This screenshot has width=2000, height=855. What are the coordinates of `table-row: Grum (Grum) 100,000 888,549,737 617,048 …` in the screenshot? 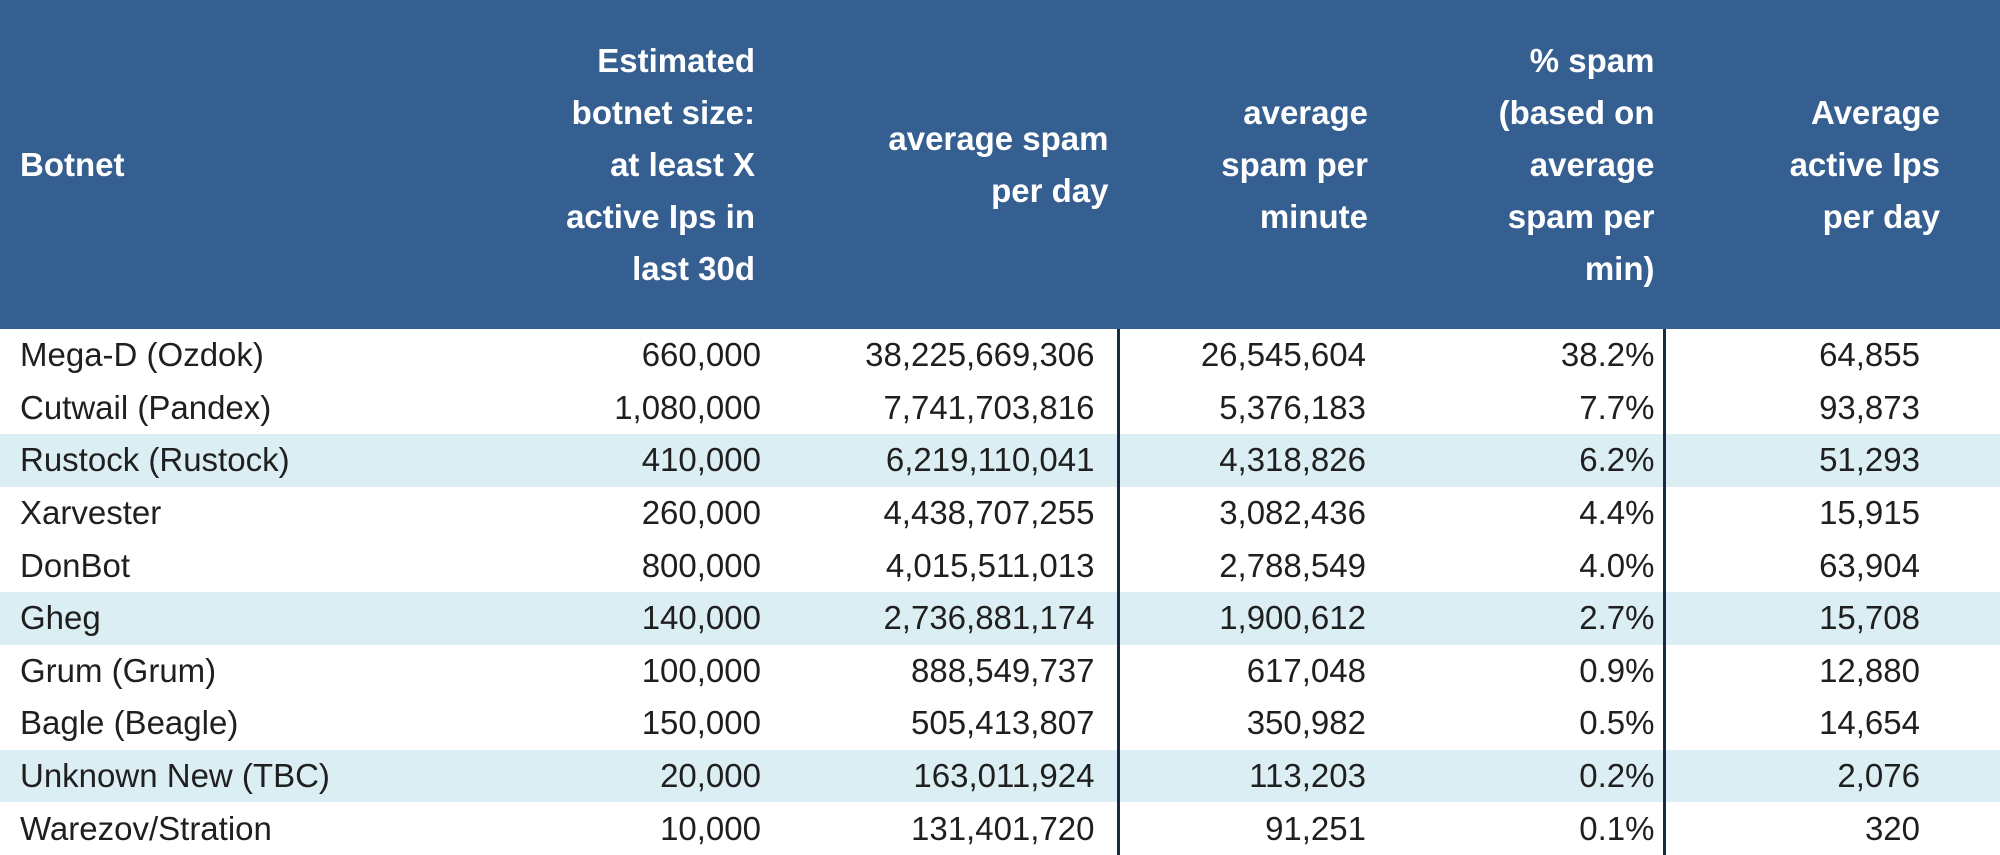 It's located at (1000, 671).